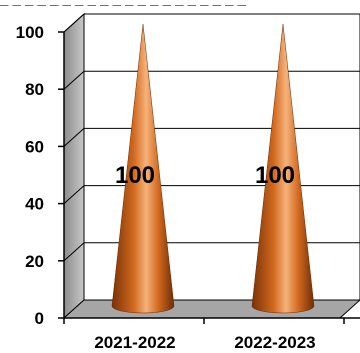 The height and width of the screenshot is (353, 360). Describe the element at coordinates (34, 204) in the screenshot. I see `y-tick-label: 40` at that location.